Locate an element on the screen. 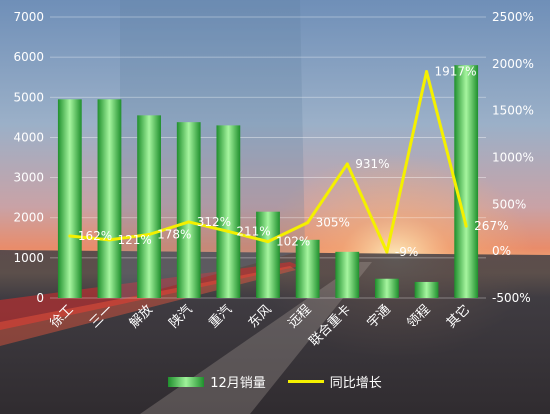  x-tick-label: 三一 is located at coordinates (101, 316).